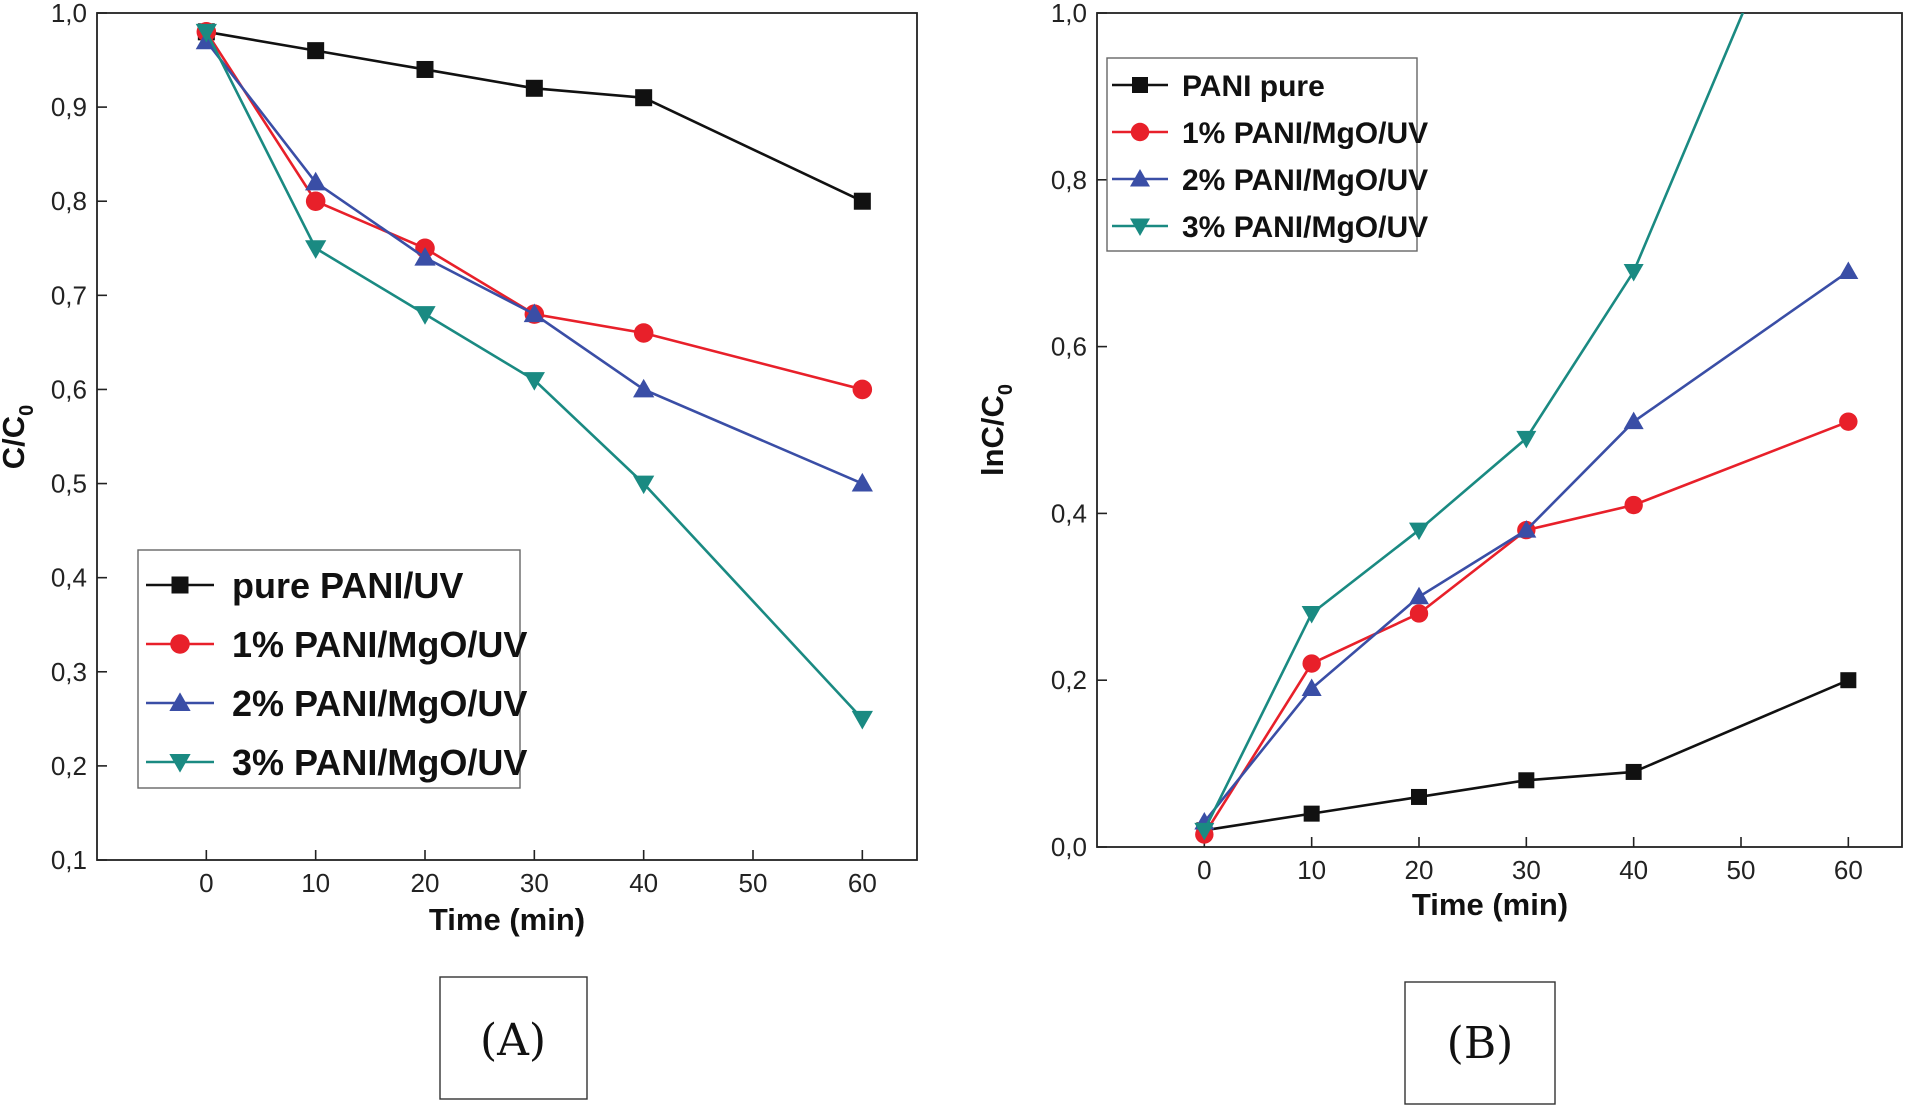 This screenshot has height=1109, width=1905. What do you see at coordinates (1741, 870) in the screenshot?
I see `x-tick-label: 50` at bounding box center [1741, 870].